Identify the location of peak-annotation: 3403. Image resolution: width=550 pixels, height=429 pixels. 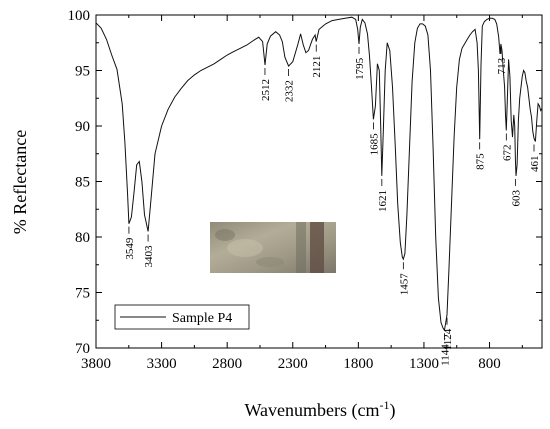
(149, 250).